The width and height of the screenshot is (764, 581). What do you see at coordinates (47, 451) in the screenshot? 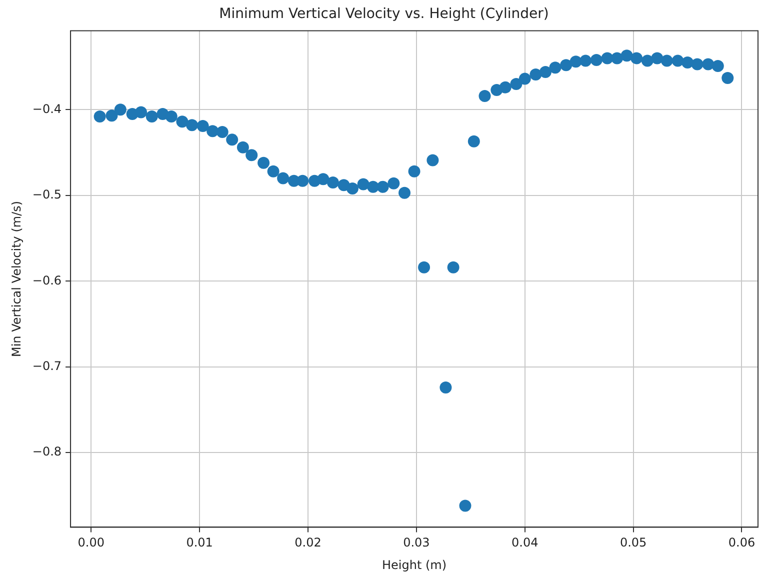
I see `y-tick-label: −0.8` at bounding box center [47, 451].